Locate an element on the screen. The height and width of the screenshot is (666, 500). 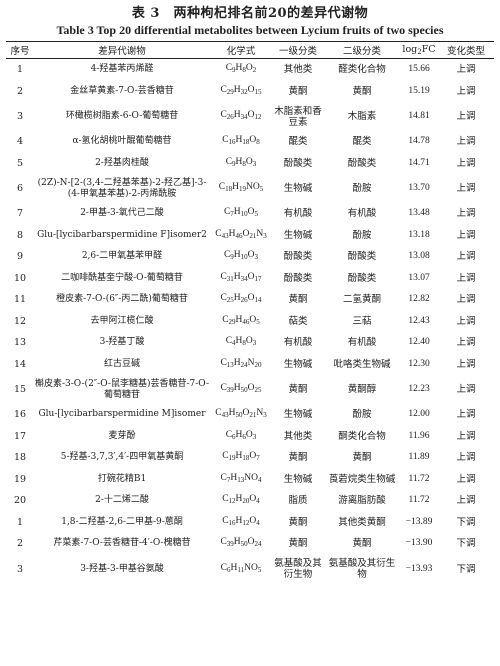
cell-formula: C9H8O2 is located at coordinates (241, 69).